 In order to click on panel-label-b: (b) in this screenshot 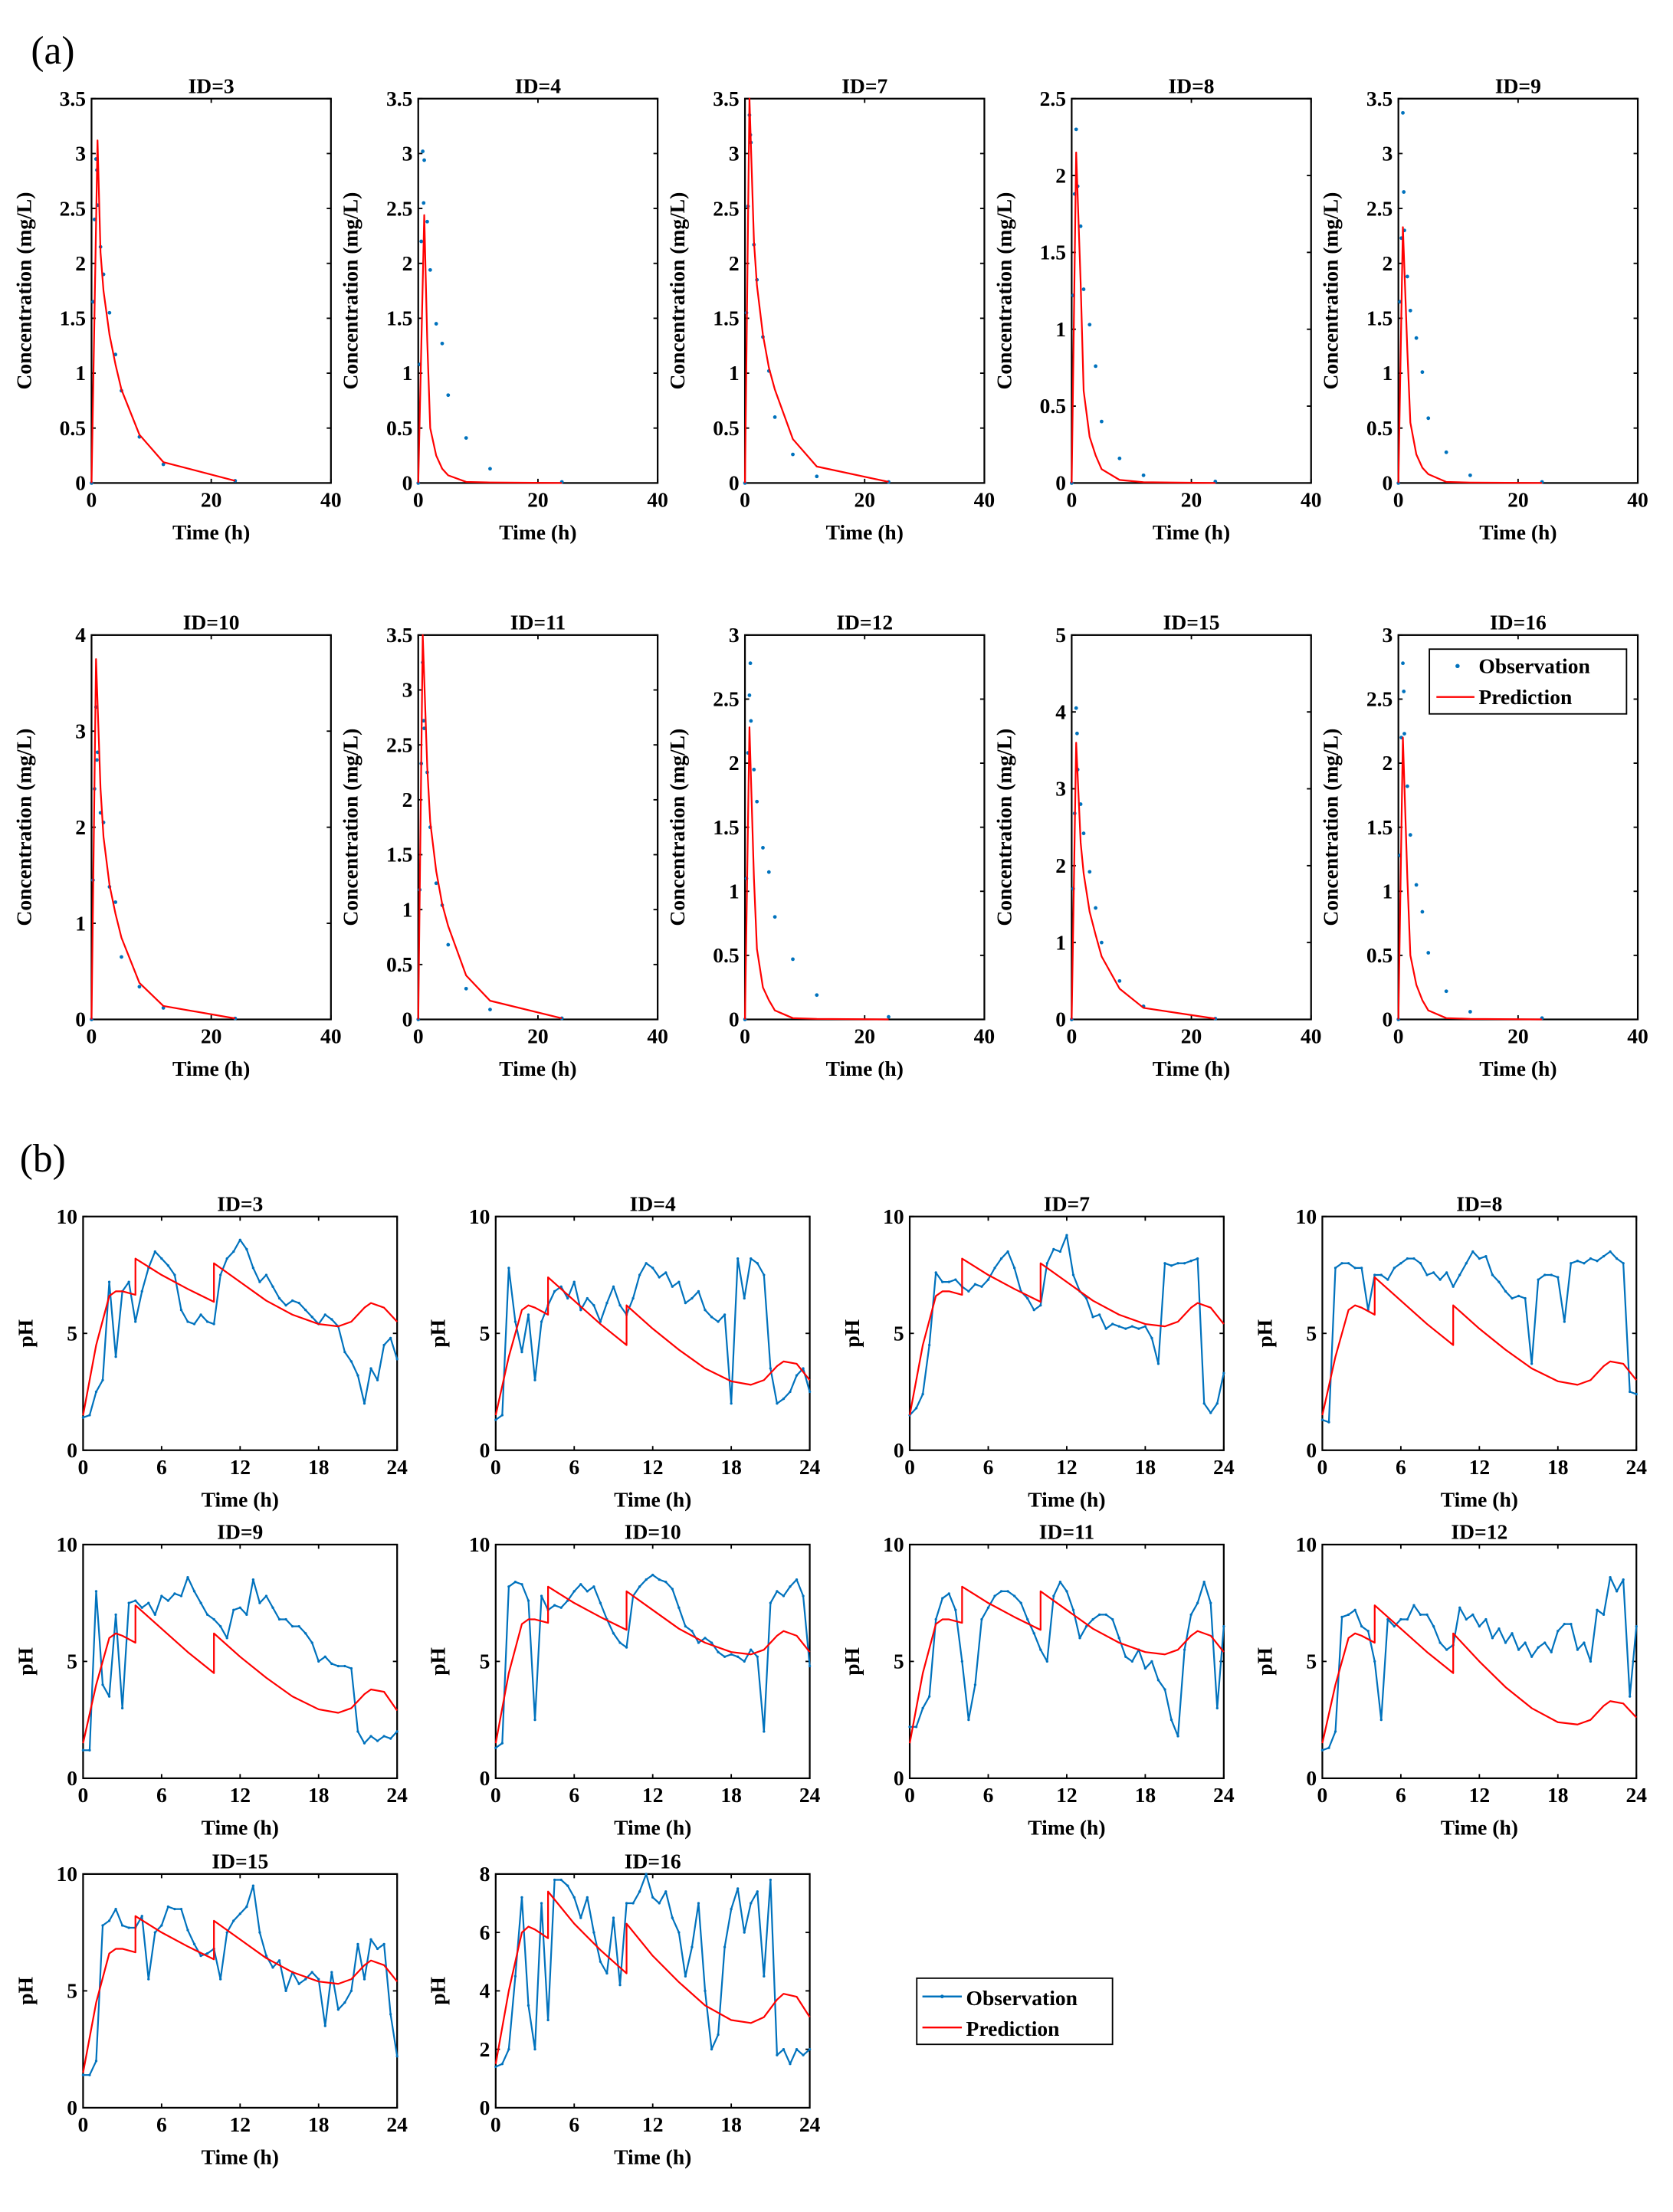, I will do `click(43, 1159)`.